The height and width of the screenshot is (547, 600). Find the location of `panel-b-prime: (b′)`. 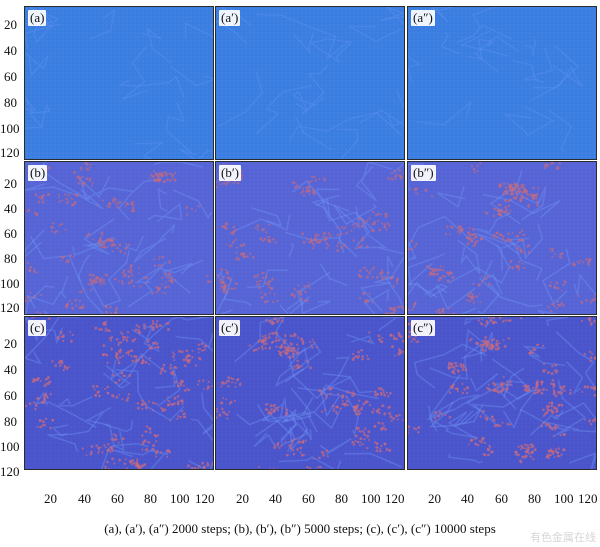

panel-b-prime: (b′) is located at coordinates (310, 238).